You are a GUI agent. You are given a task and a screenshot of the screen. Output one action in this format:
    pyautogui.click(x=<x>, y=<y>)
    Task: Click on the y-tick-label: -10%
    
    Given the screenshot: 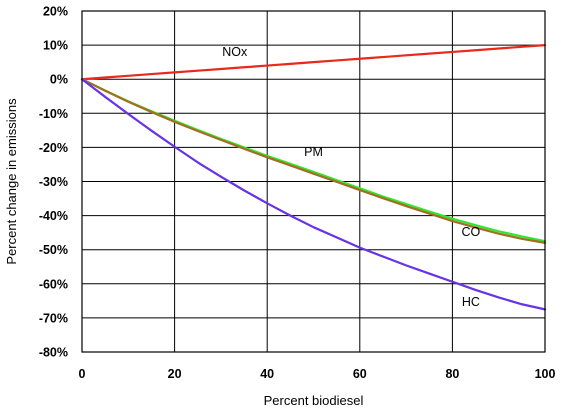 What is the action you would take?
    pyautogui.click(x=53, y=114)
    